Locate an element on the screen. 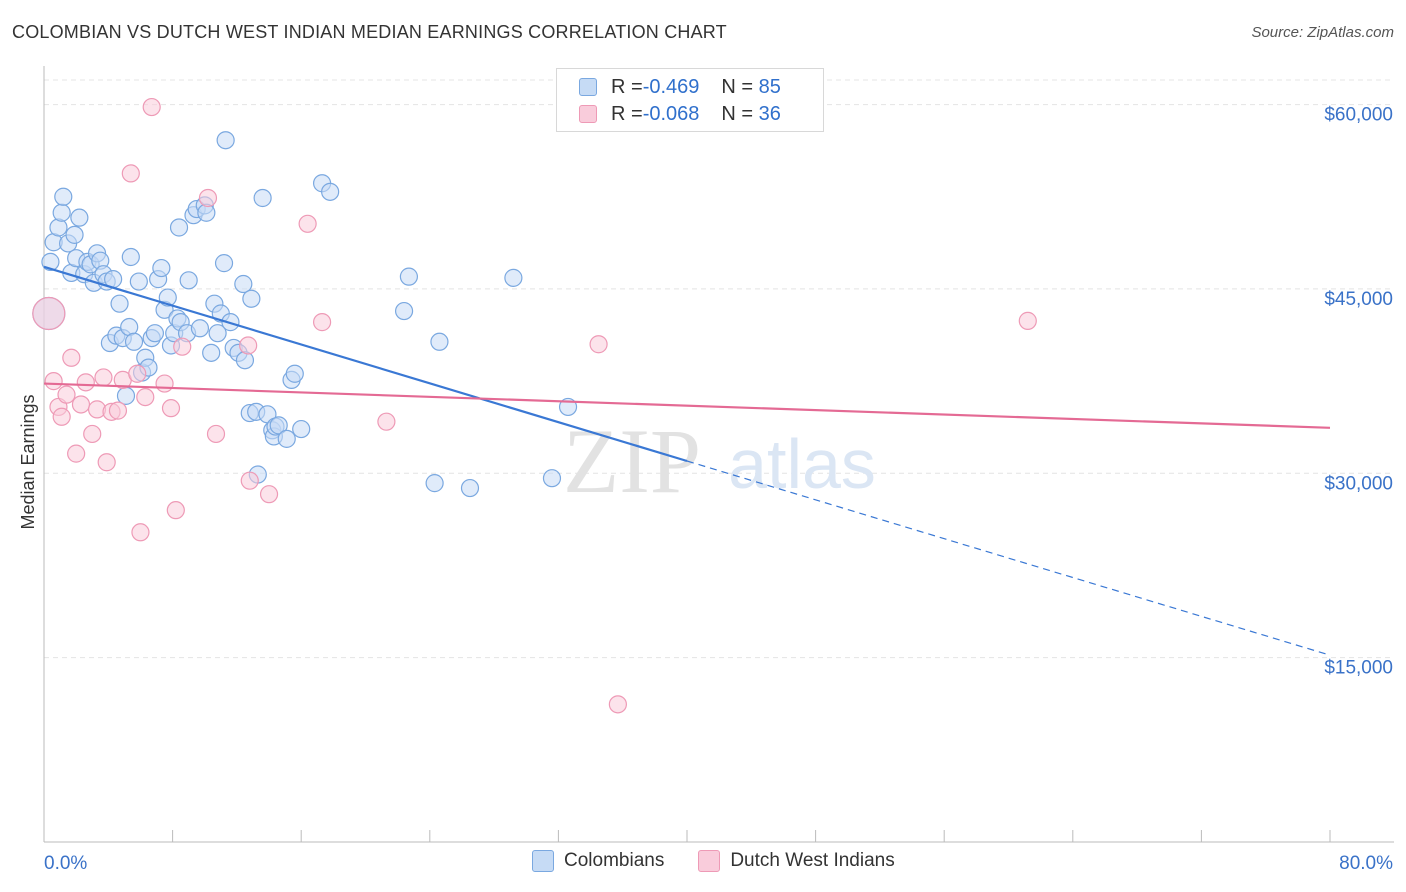  legend-row-colombians: R = -0.469 N = 85 is located at coordinates (680, 87).